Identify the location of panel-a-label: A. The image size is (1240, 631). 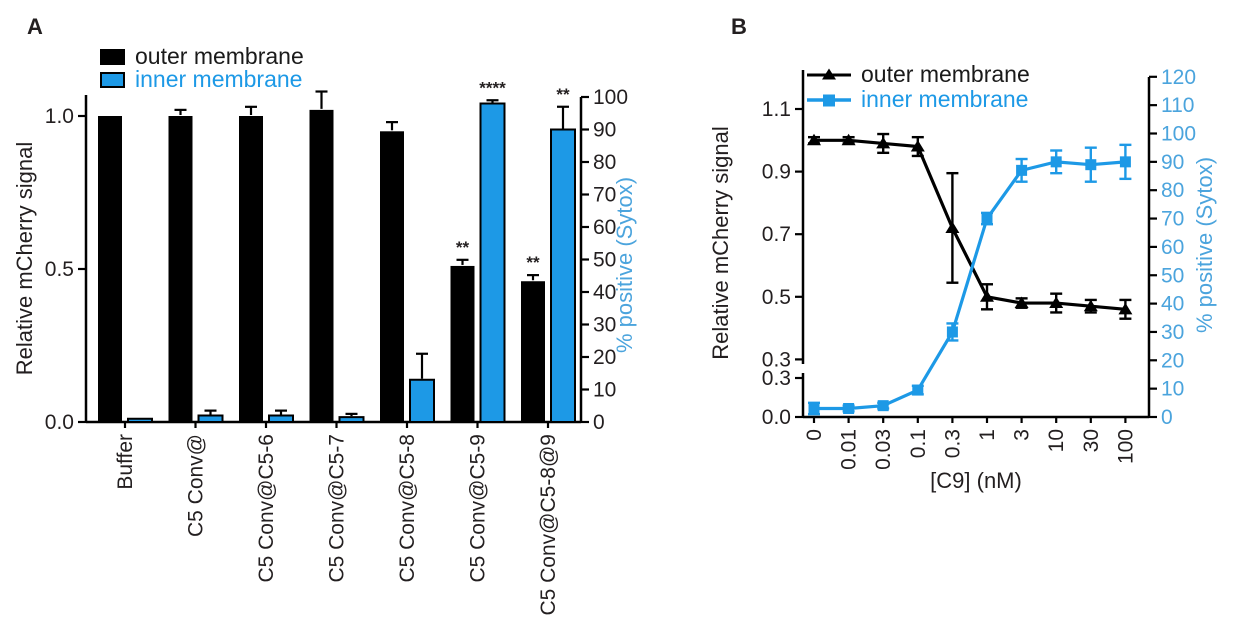
(35, 26).